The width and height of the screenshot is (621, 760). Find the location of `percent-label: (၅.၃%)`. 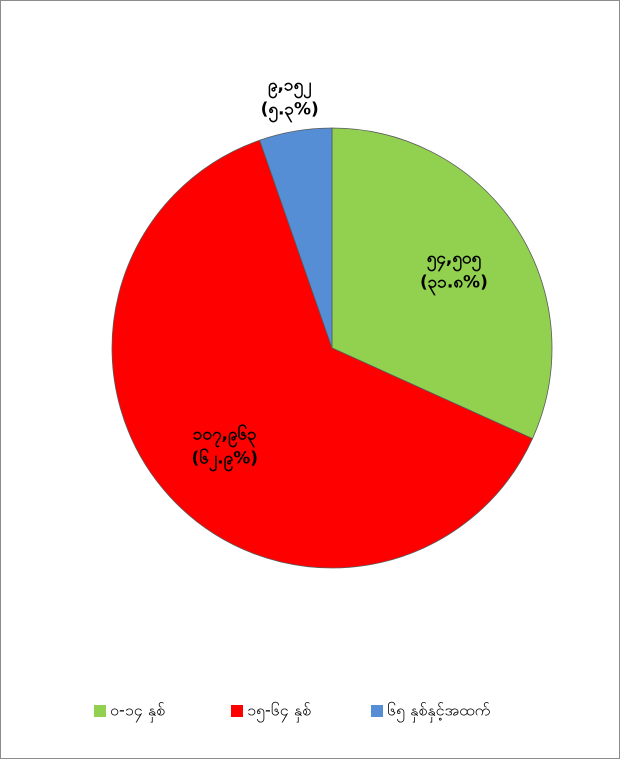

percent-label: (၅.၃%) is located at coordinates (290, 112).